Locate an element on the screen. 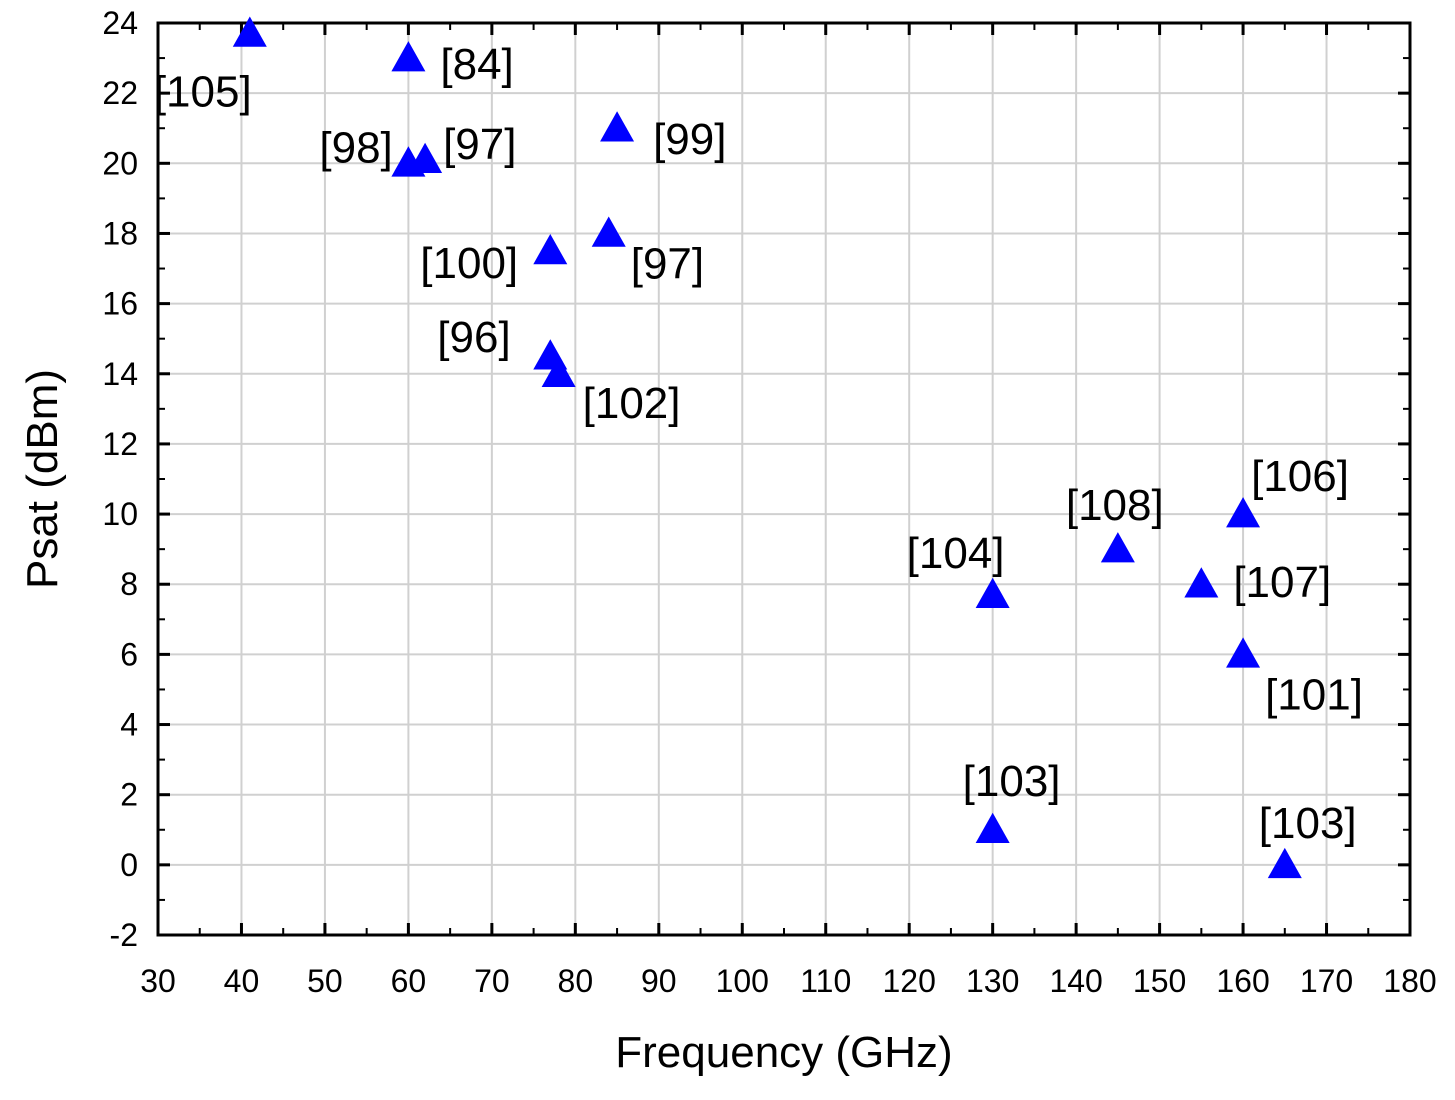 The image size is (1455, 1100). x-tick-label: 30 is located at coordinates (158, 981).